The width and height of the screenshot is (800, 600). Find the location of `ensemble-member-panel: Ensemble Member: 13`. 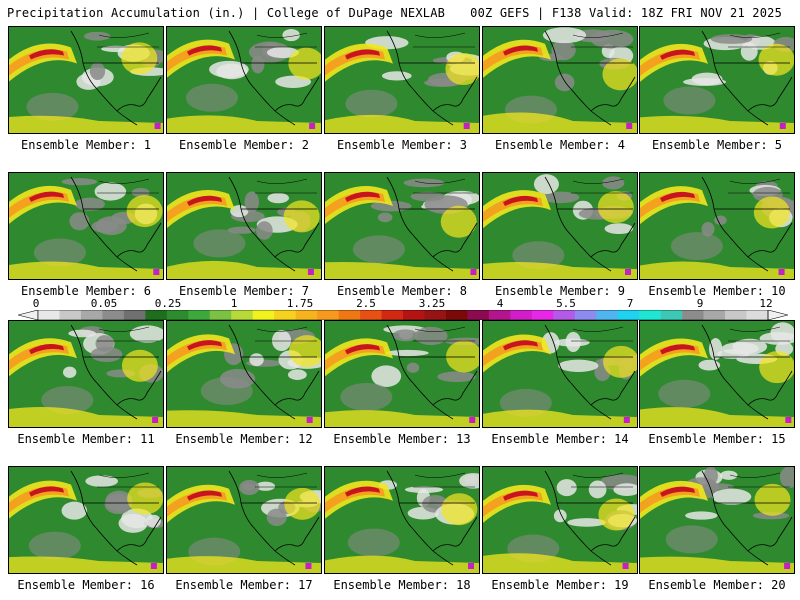

ensemble-member-panel: Ensemble Member: 13 is located at coordinates (402, 383).